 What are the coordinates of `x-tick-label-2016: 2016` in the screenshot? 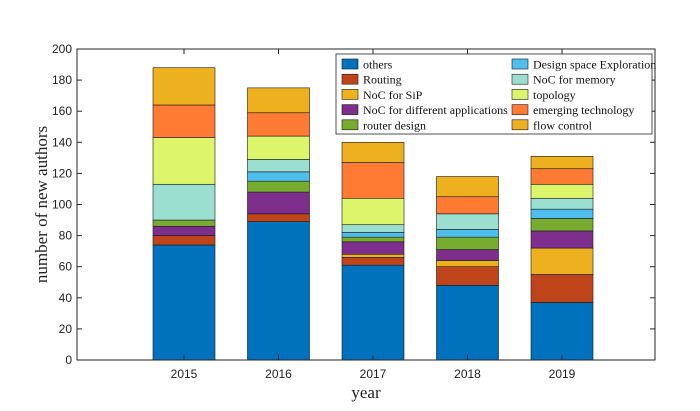 It's located at (278, 374).